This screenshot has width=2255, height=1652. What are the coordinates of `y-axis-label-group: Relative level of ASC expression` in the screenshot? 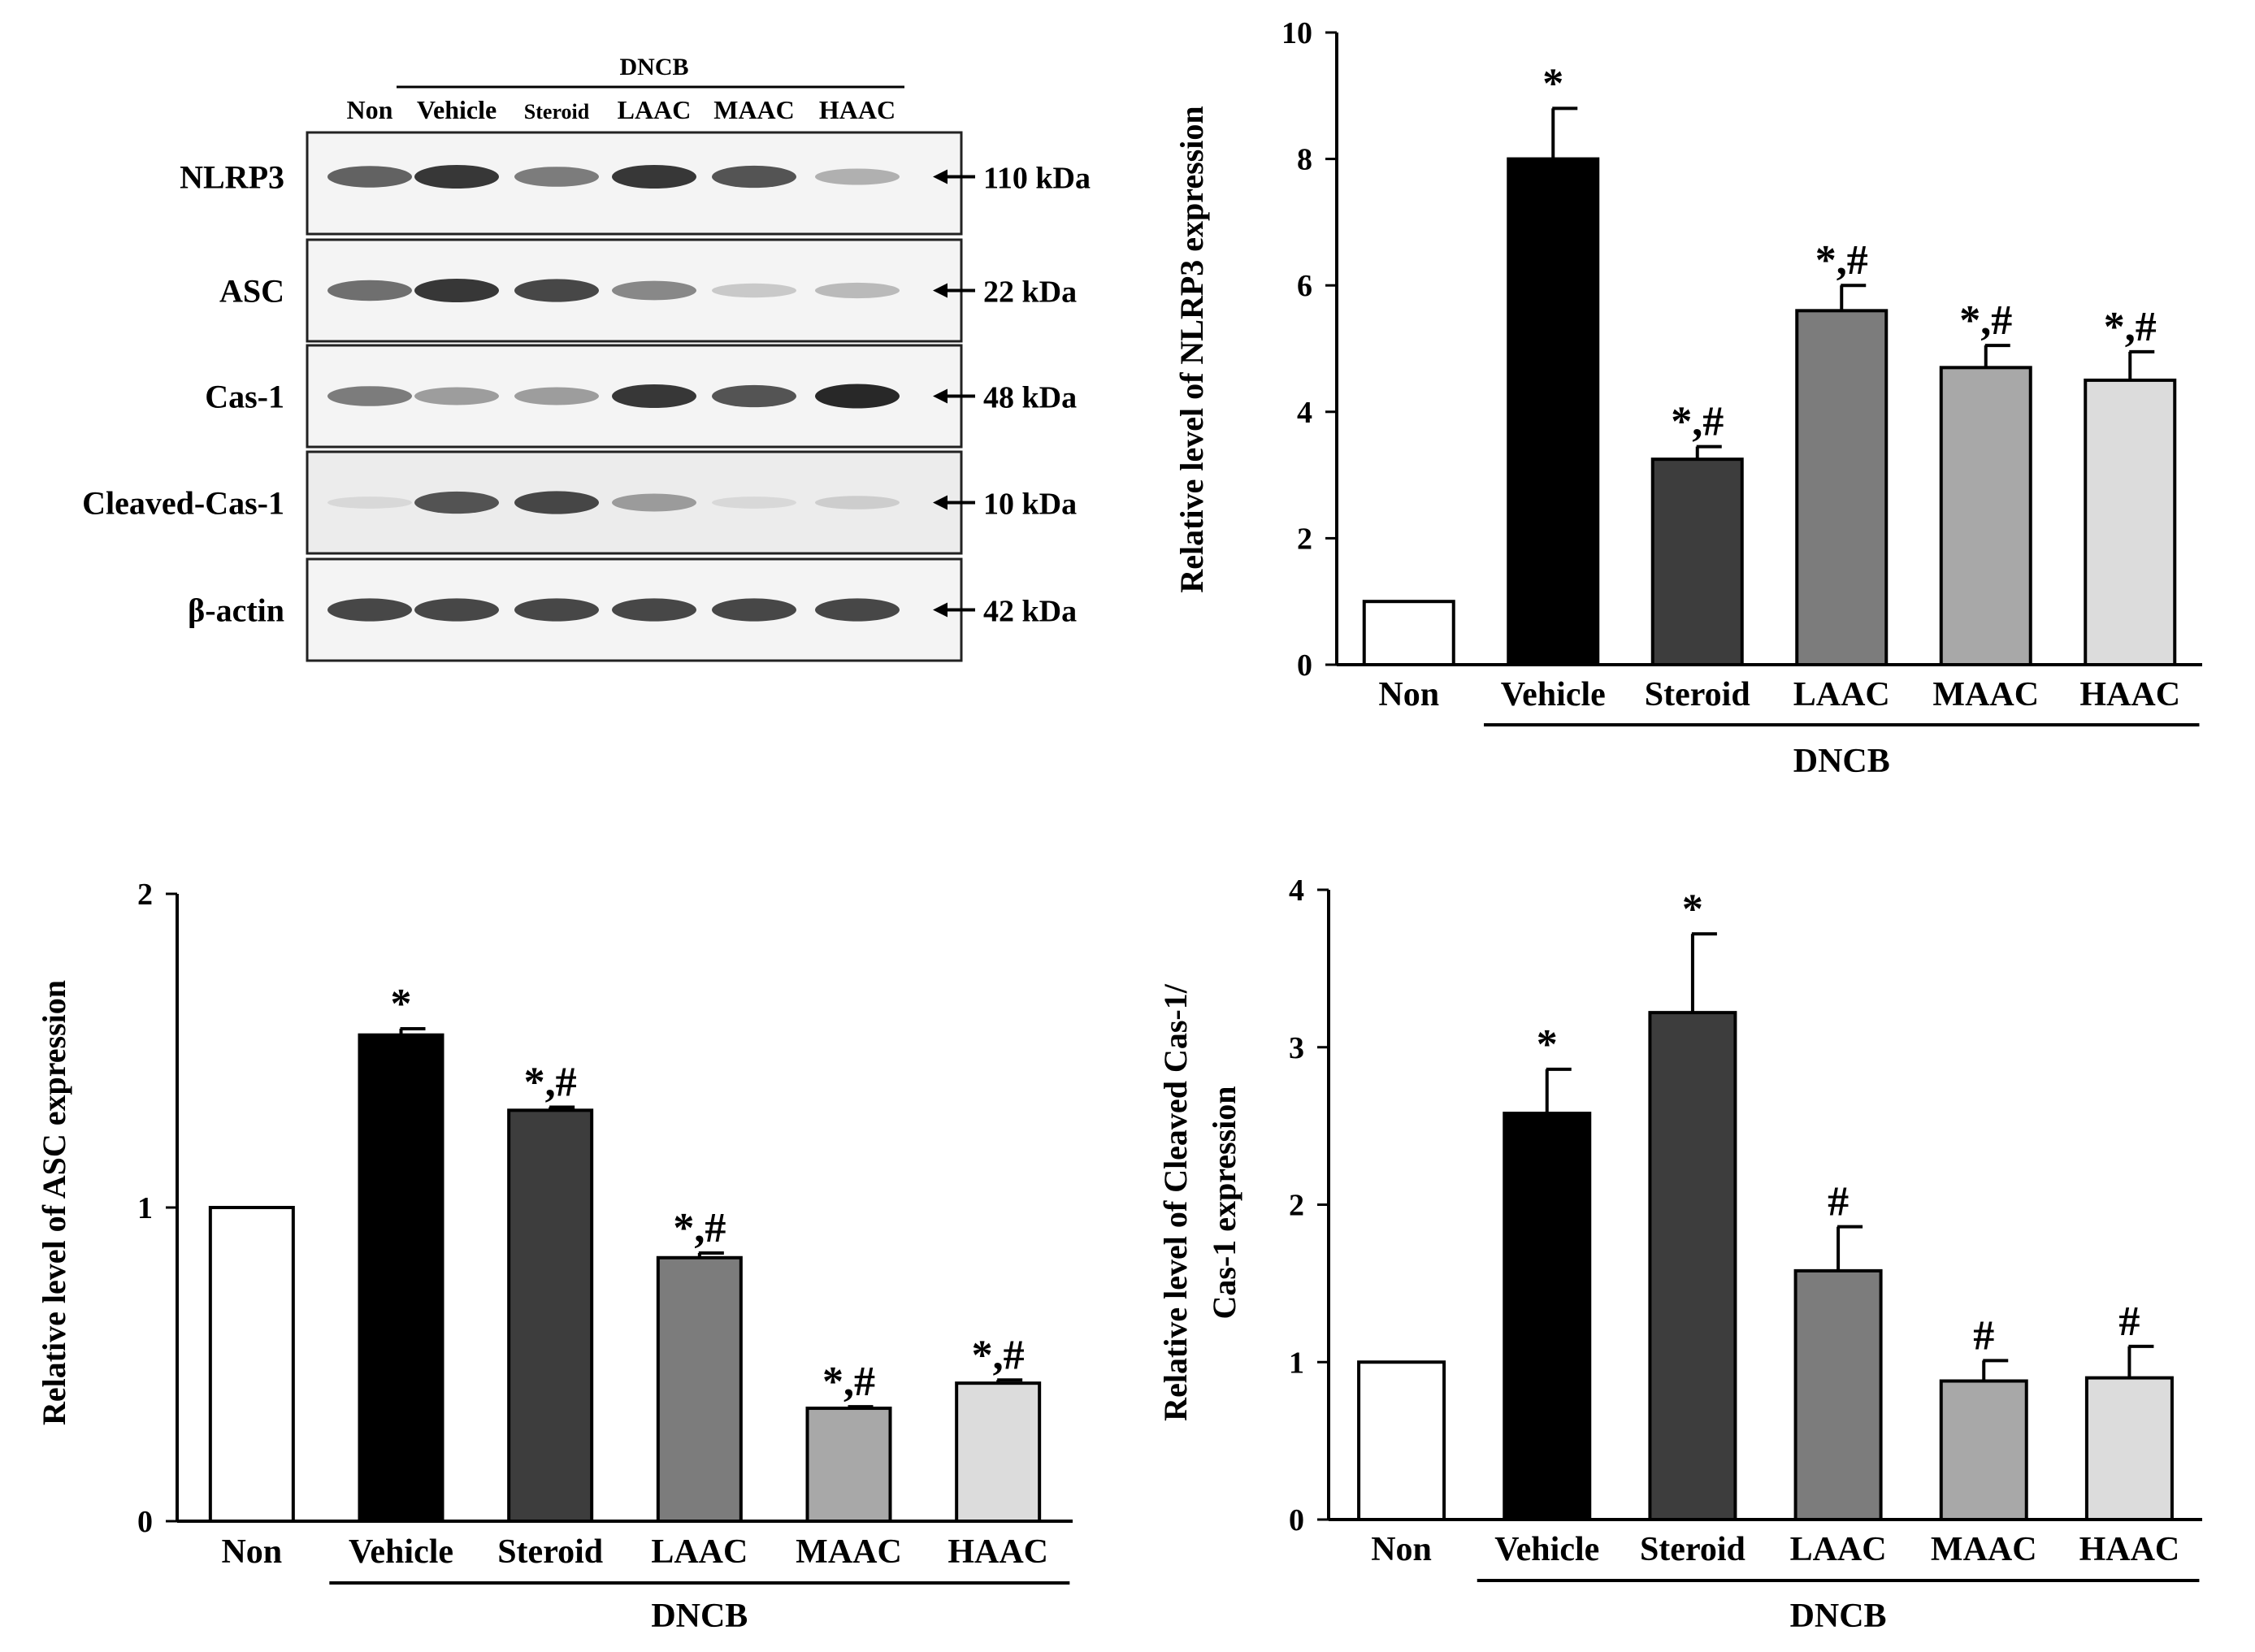 It's located at (54, 1202).